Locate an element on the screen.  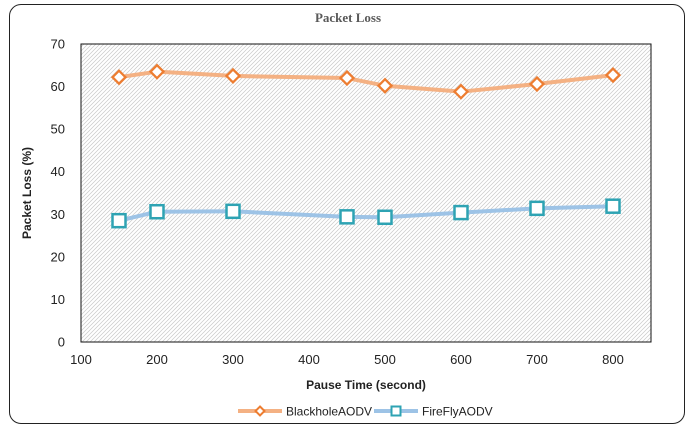
x-tick-label: 100 is located at coordinates (81, 359).